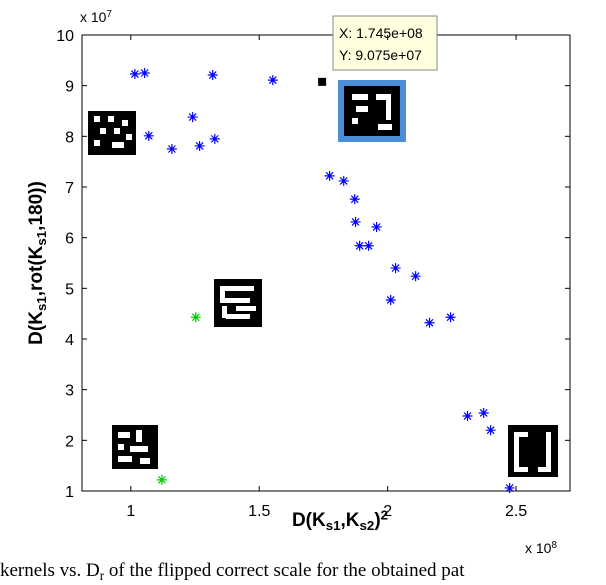 This screenshot has width=606, height=585. I want to click on x-tick-label: 2.5, so click(516, 511).